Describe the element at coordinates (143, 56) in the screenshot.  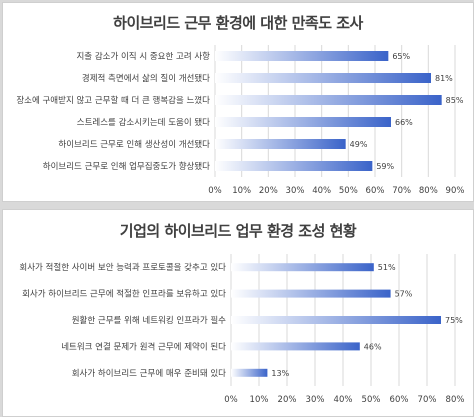
I see `category-label: 지출 감소가 이직 시 중요한 고려 사항` at that location.